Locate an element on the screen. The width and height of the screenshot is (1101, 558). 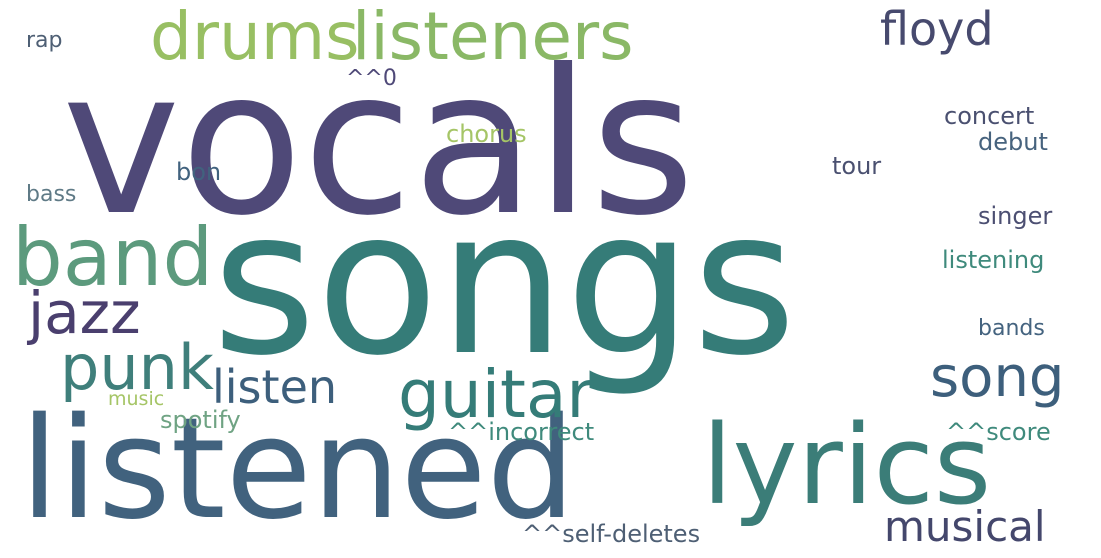
word-punk: punk is located at coordinates (137, 367).